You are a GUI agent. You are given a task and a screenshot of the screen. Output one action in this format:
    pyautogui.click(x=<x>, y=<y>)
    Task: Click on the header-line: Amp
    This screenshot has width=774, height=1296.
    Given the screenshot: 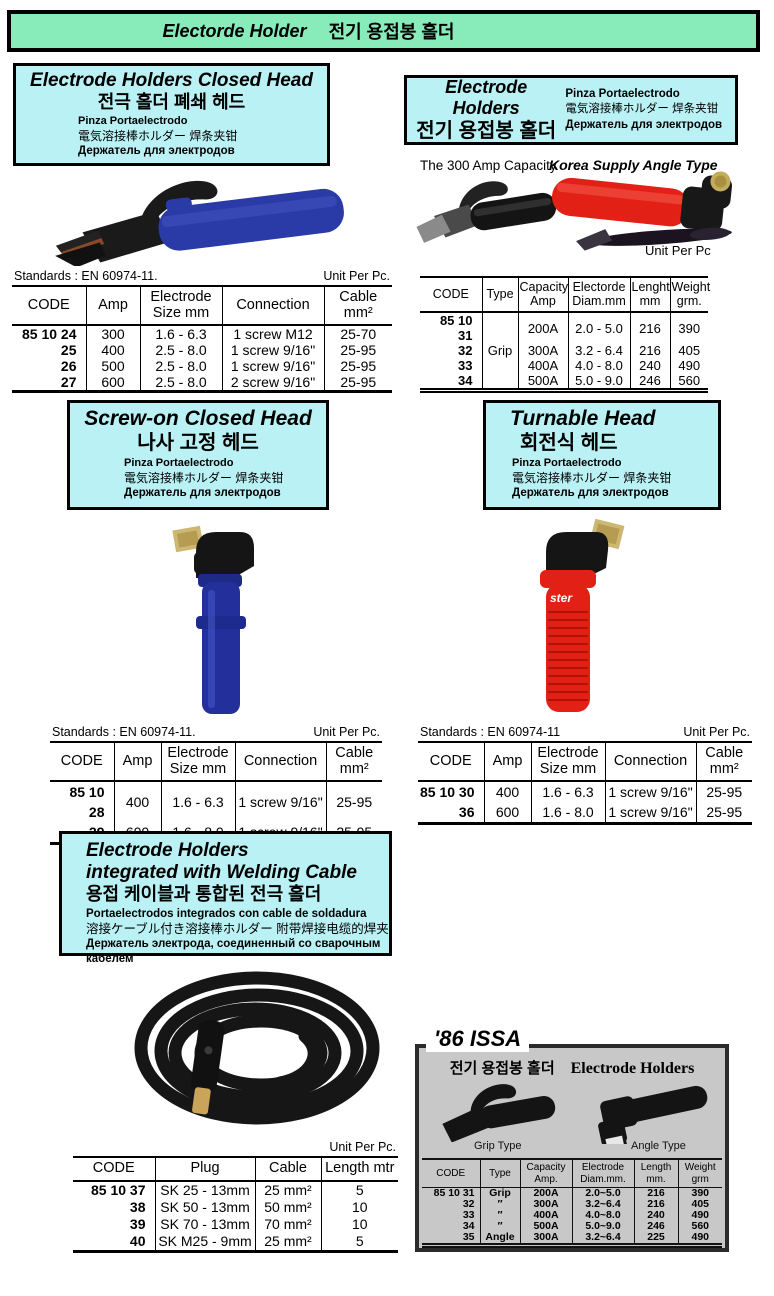 What is the action you would take?
    pyautogui.click(x=543, y=300)
    